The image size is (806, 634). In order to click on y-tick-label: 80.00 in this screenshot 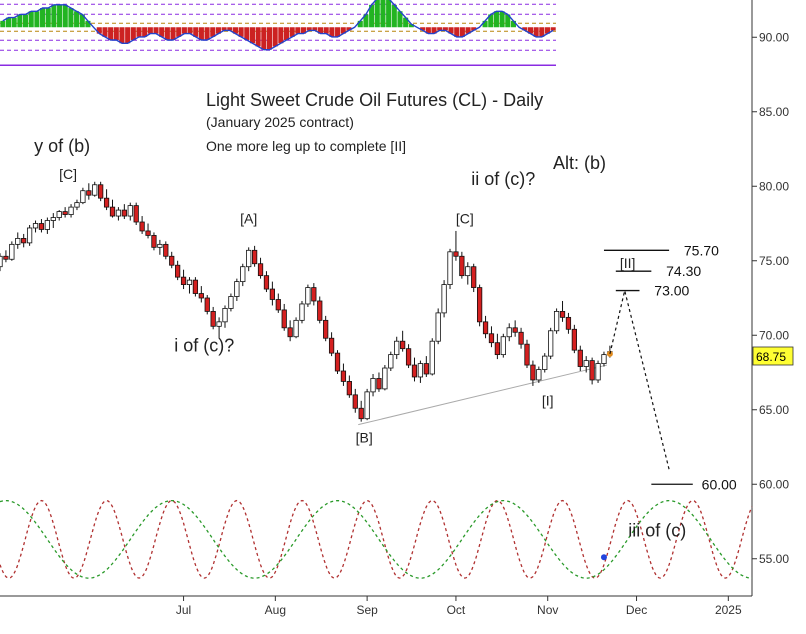, I will do `click(774, 186)`.